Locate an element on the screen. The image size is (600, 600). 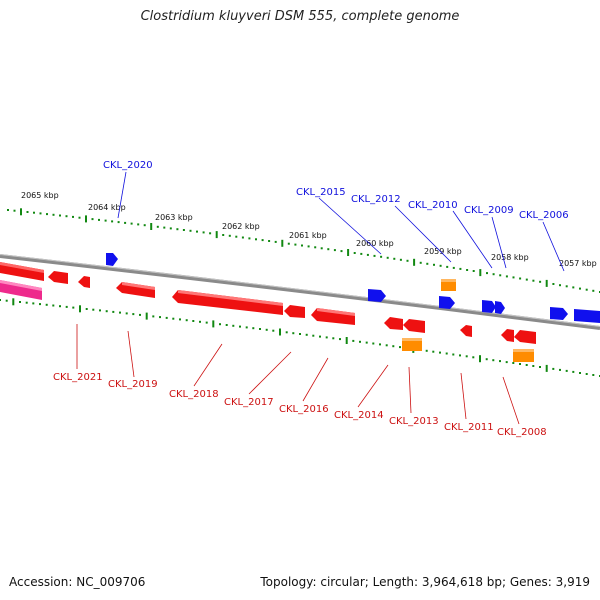
gene-label-forward: CKL_2015 is located at coordinates (321, 192).